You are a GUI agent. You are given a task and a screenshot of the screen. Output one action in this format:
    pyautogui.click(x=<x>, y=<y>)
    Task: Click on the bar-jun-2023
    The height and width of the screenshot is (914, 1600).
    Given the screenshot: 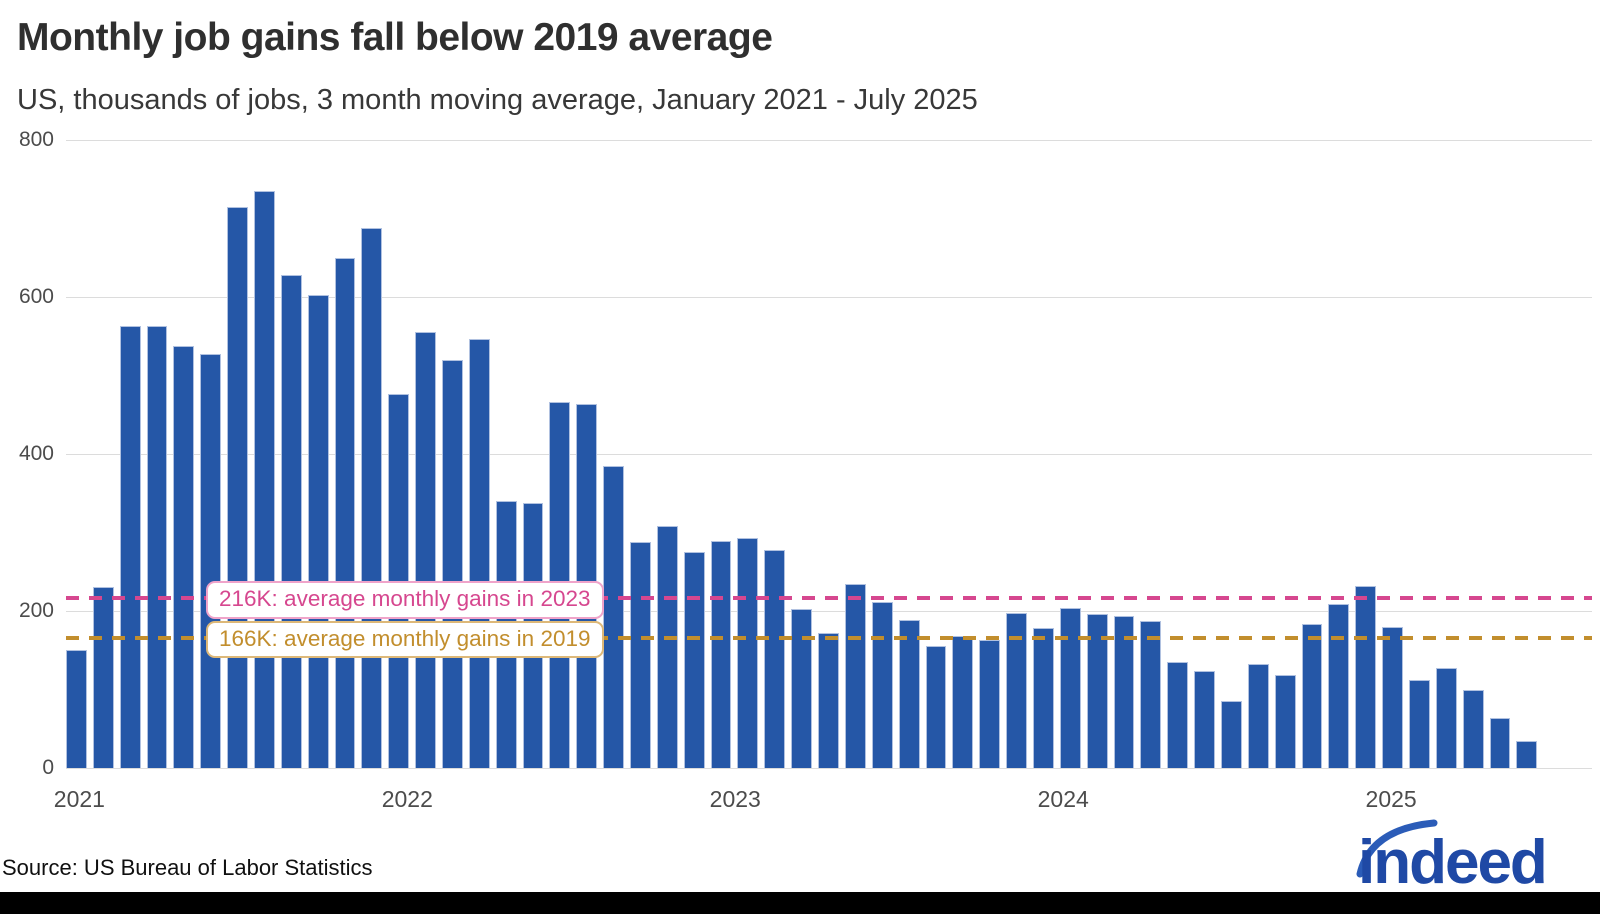 What is the action you would take?
    pyautogui.click(x=855, y=676)
    